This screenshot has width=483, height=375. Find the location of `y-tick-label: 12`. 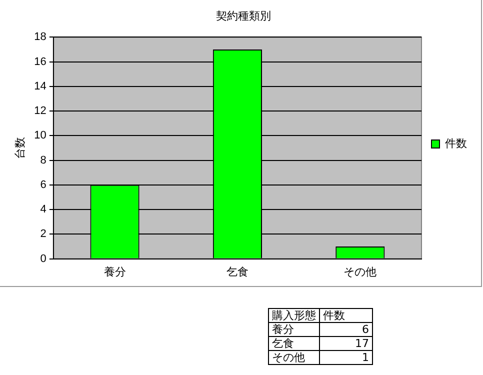

y-tick-label: 12 is located at coordinates (40, 111).